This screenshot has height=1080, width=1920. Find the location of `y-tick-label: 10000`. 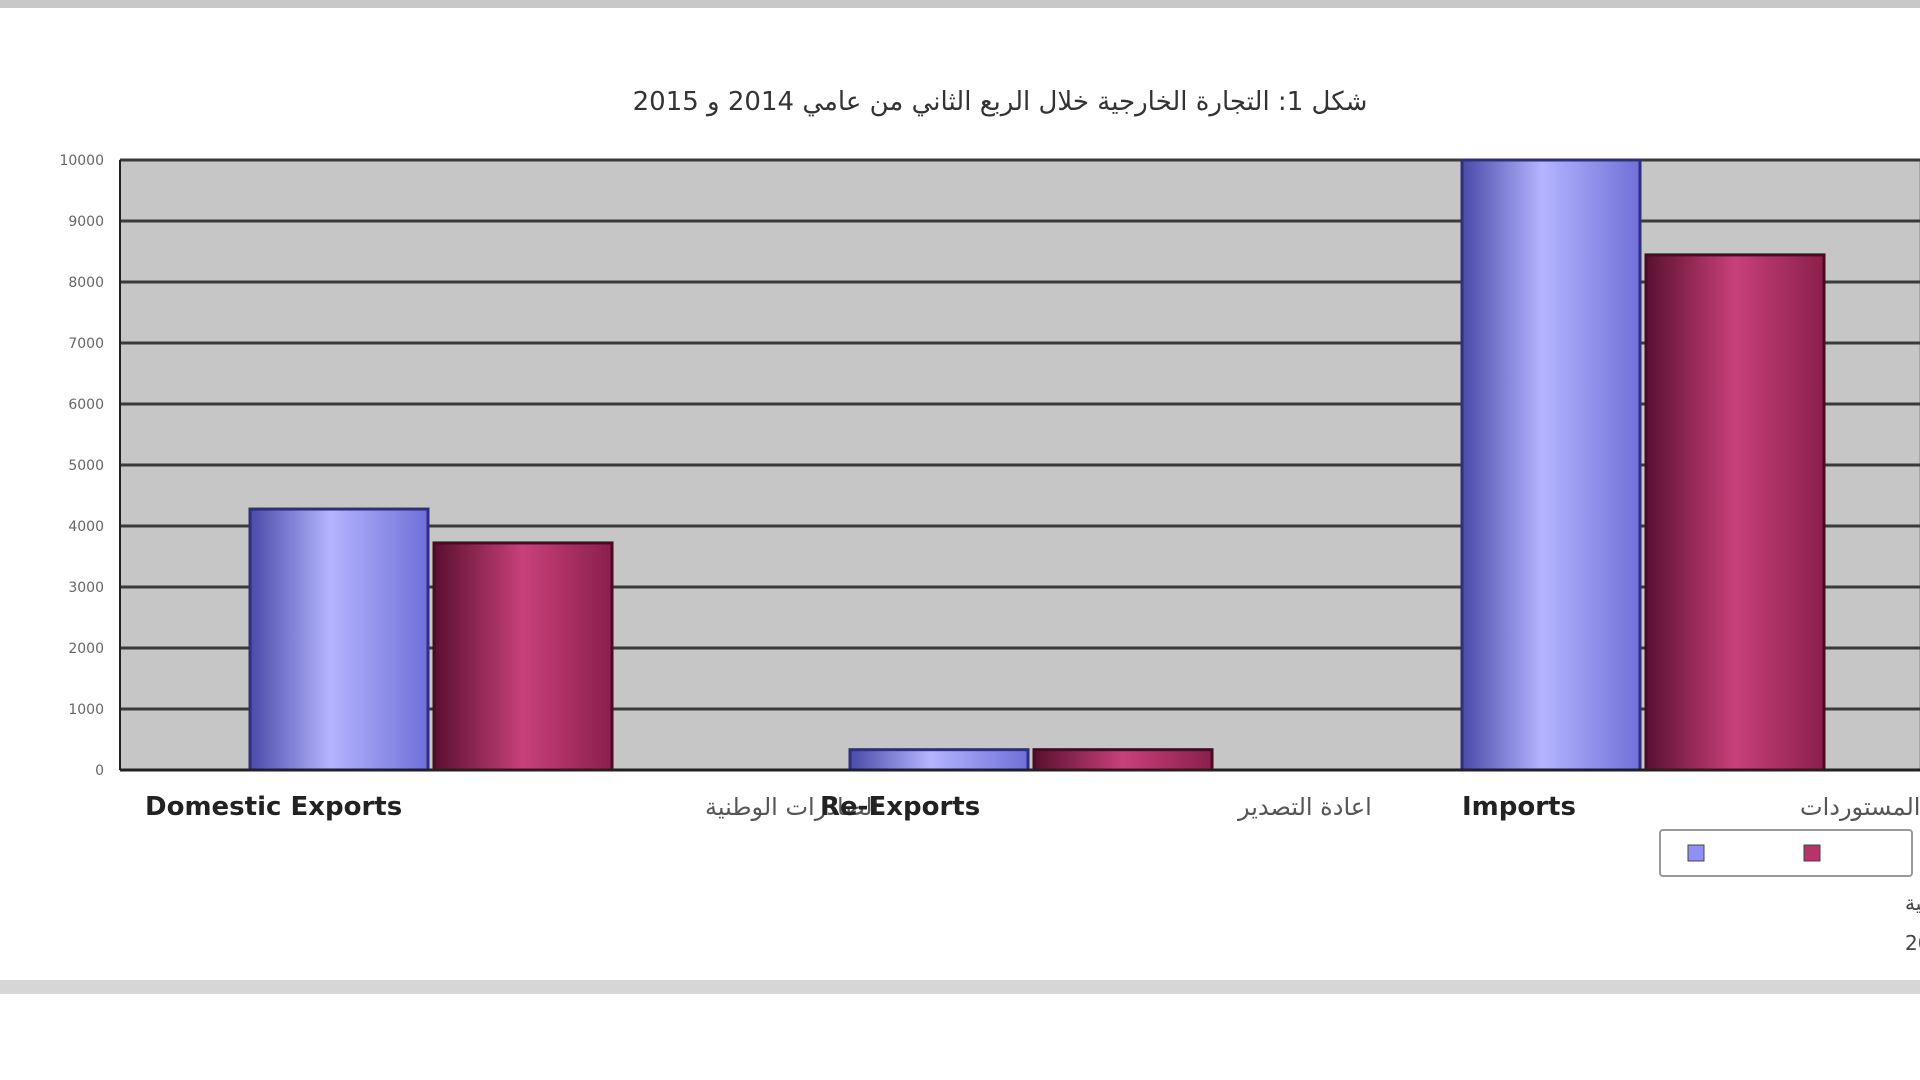

y-tick-label: 10000 is located at coordinates (81, 161).